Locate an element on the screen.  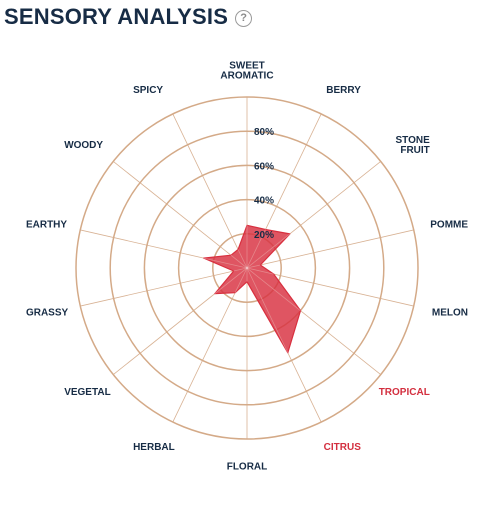
axis-label-line: VEGETAL is located at coordinates (87, 392).